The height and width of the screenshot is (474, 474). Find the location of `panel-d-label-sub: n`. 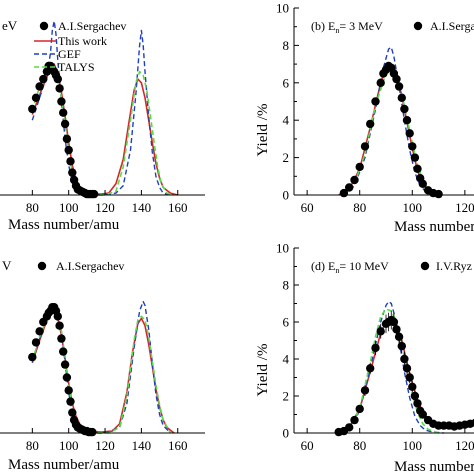

panel-d-label-sub: n is located at coordinates (337, 270).